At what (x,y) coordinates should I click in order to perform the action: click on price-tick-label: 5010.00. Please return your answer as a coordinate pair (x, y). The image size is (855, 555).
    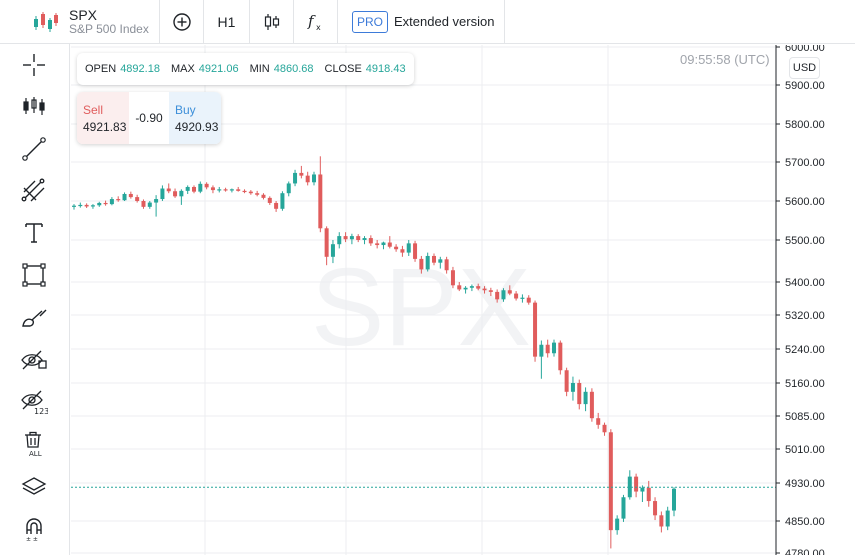
    Looking at the image, I should click on (805, 450).